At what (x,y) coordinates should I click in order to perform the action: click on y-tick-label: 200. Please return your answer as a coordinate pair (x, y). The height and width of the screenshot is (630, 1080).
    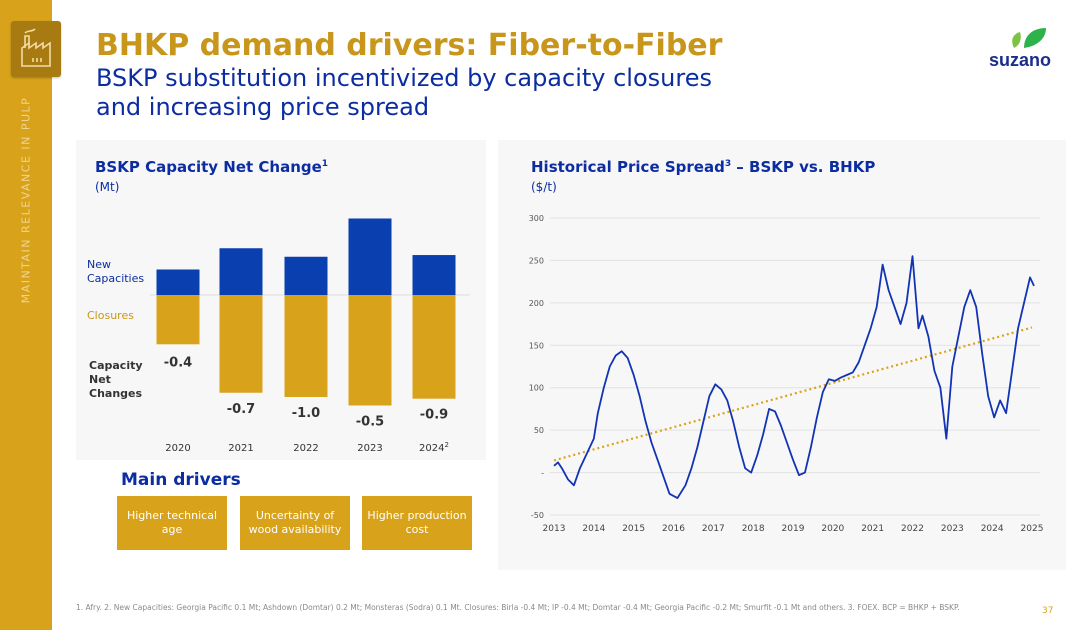
    Looking at the image, I should click on (536, 303).